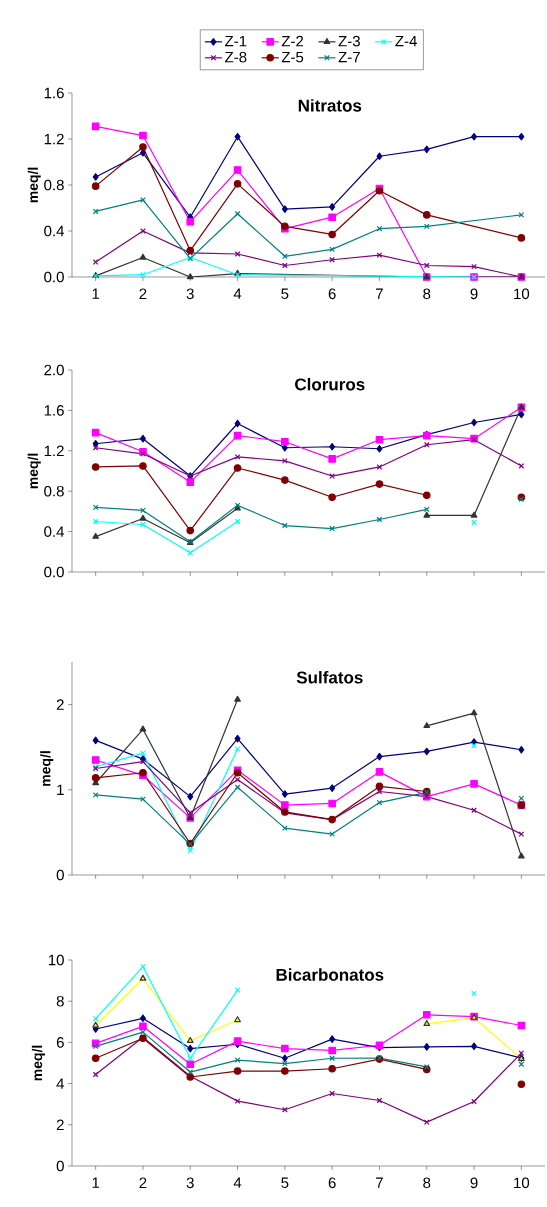  I want to click on y-tick-label: 2.0, so click(54, 370).